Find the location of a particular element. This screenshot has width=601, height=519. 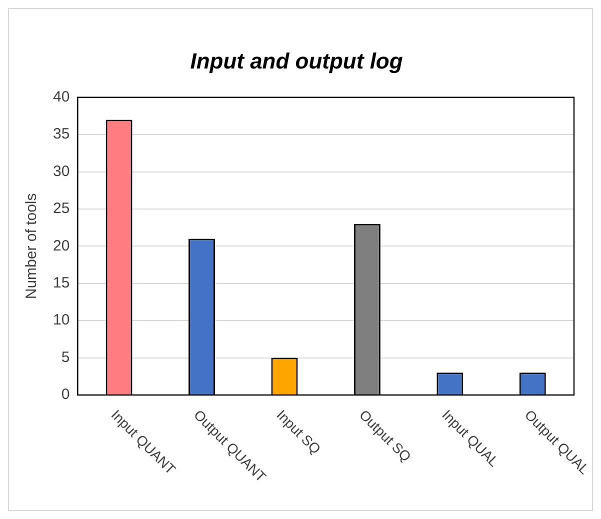

y-axis-title: Number of tools is located at coordinates (31, 246).